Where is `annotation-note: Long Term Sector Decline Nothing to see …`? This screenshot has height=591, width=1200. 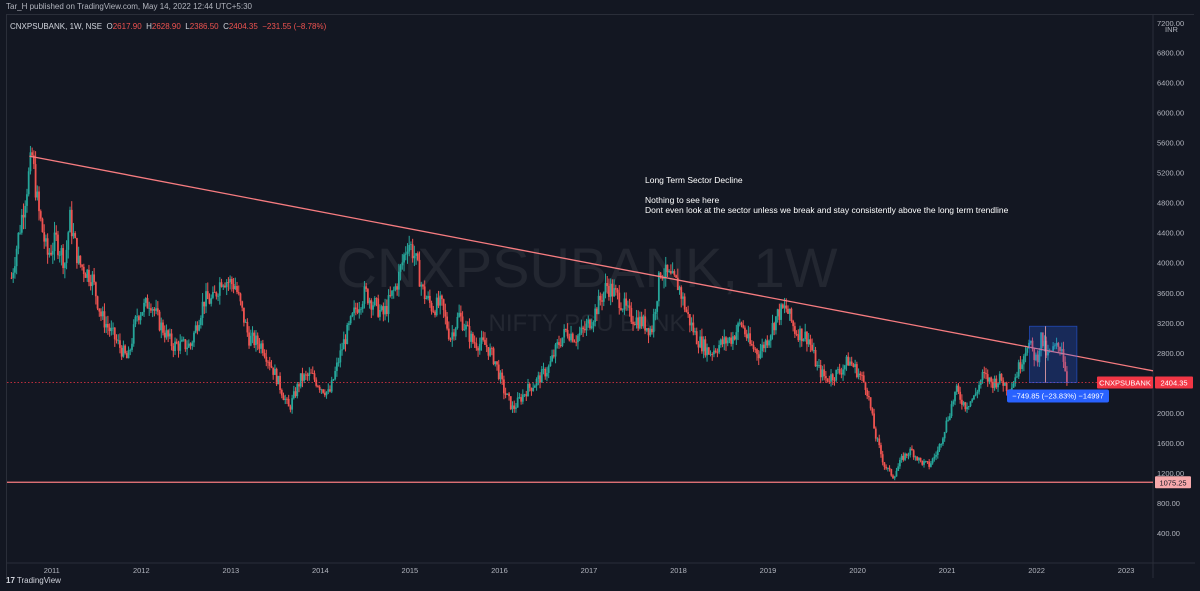
annotation-note: Long Term Sector Decline Nothing to see … is located at coordinates (826, 195).